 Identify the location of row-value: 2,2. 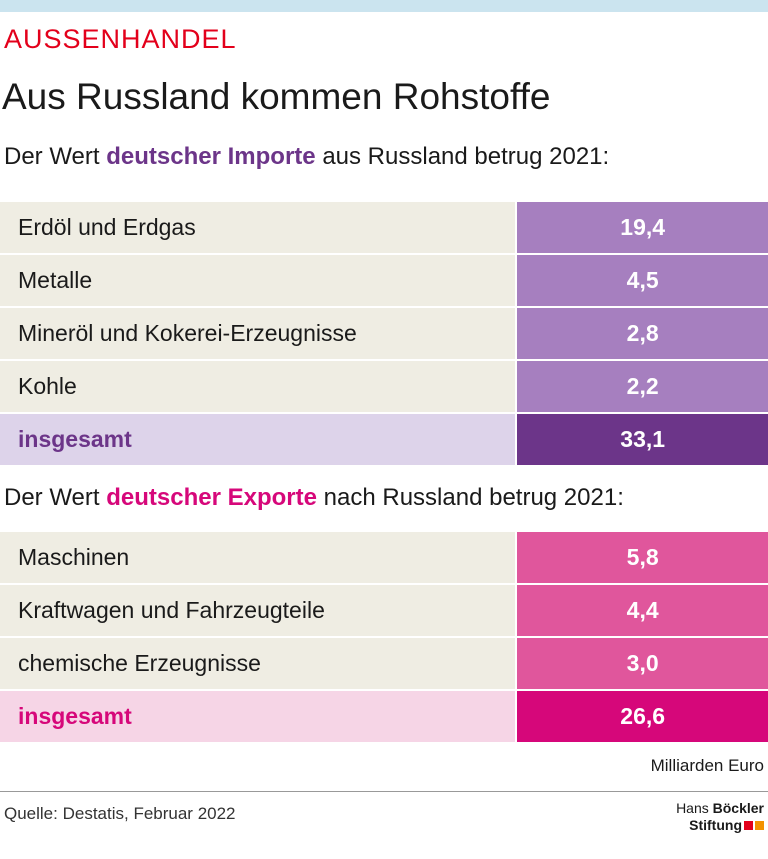
(642, 386).